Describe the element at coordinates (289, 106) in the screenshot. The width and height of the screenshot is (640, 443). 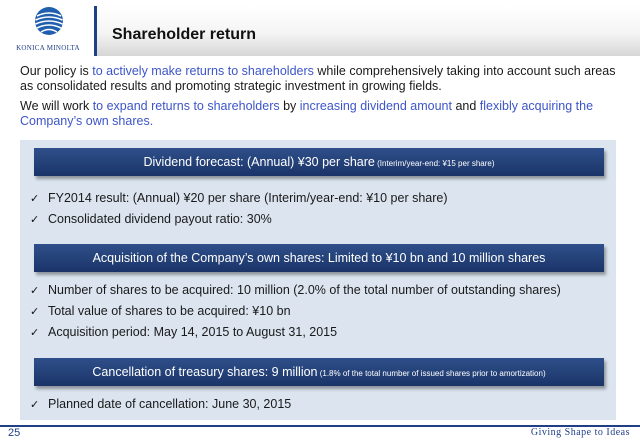
I see `intro-text-segment: by` at that location.